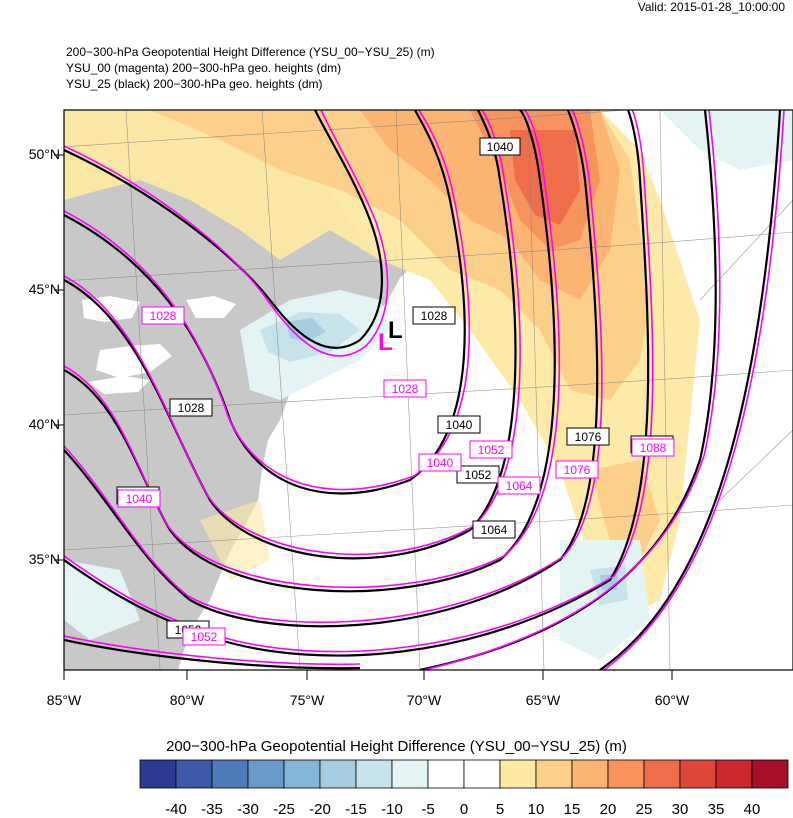 The height and width of the screenshot is (818, 793). I want to click on colorbar-tick-label: 35, so click(716, 809).